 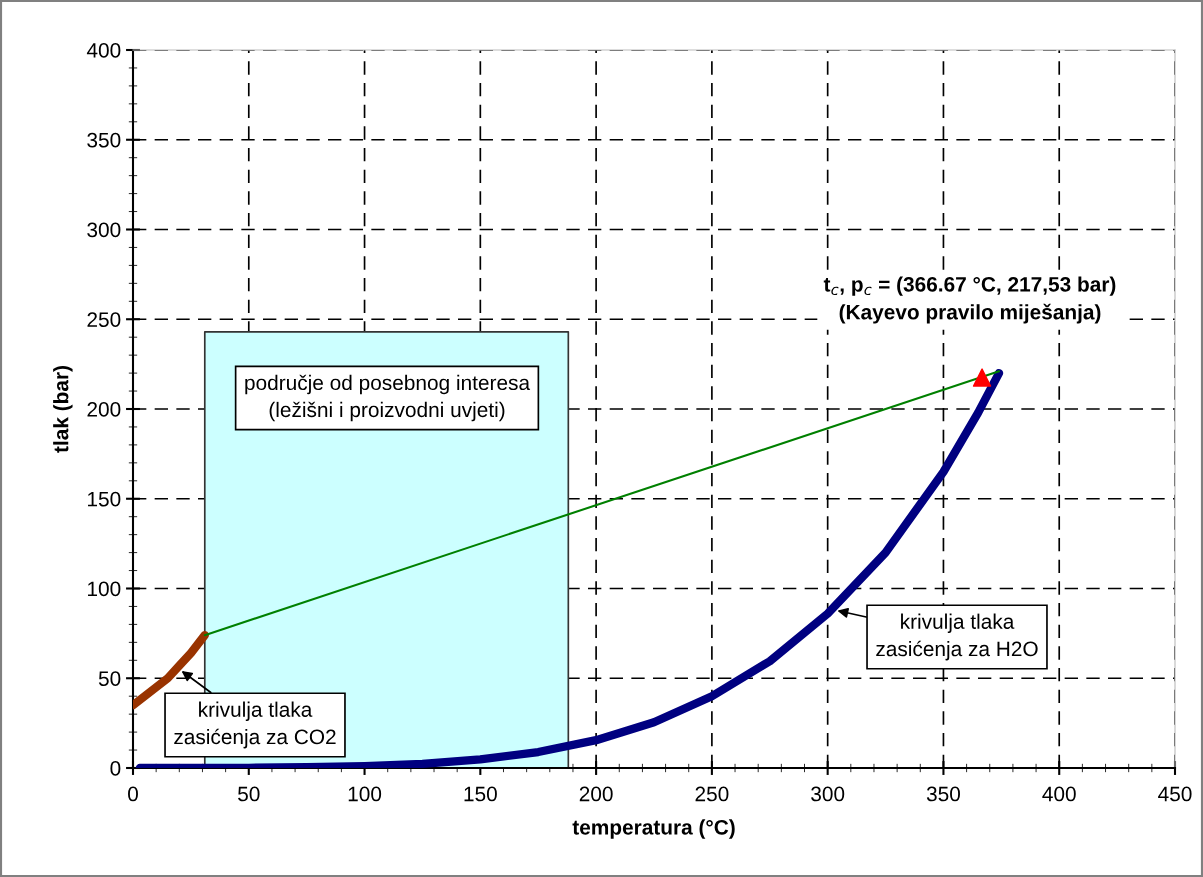 I want to click on x-tick-label: 0, so click(x=133, y=794).